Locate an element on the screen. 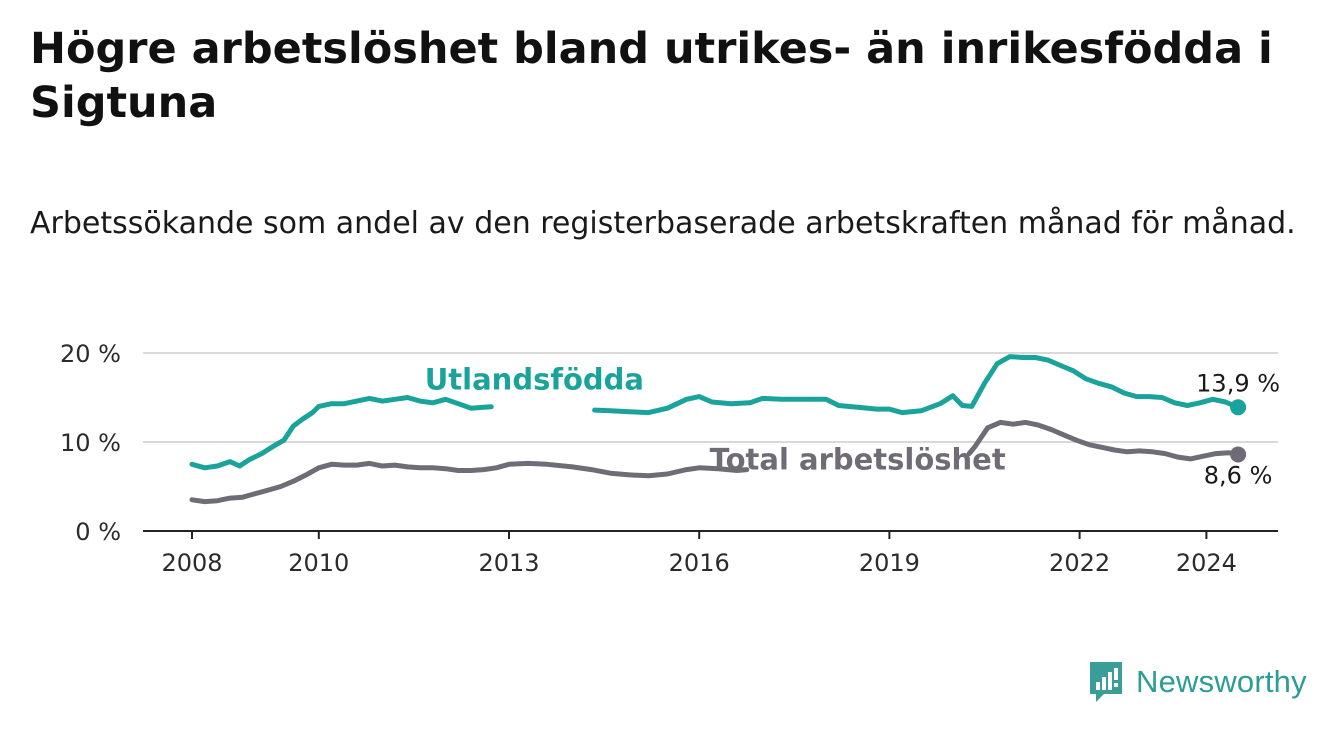  grid is located at coordinates (710, 397).